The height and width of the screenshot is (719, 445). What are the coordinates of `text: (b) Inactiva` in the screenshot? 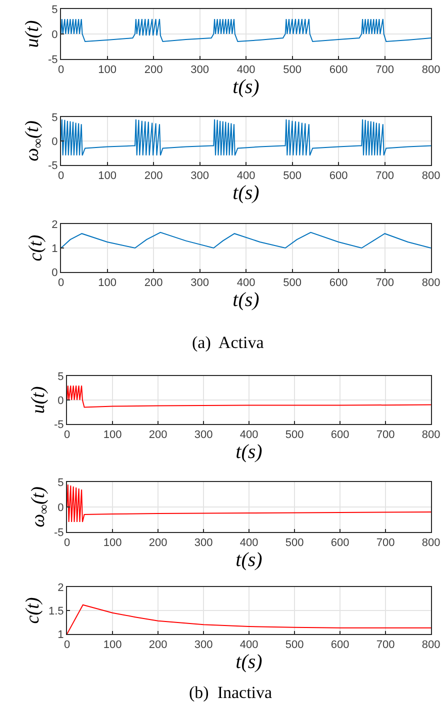 It's located at (231, 692).